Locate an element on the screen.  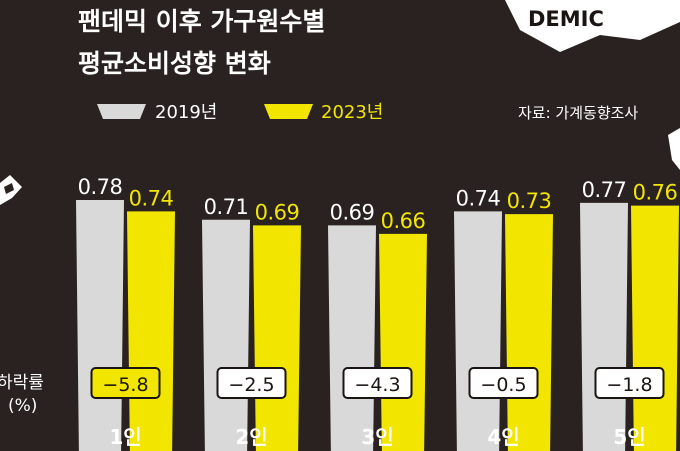
bar-group: 0.78 0.74 −5.8 1인 is located at coordinates (125, 313).